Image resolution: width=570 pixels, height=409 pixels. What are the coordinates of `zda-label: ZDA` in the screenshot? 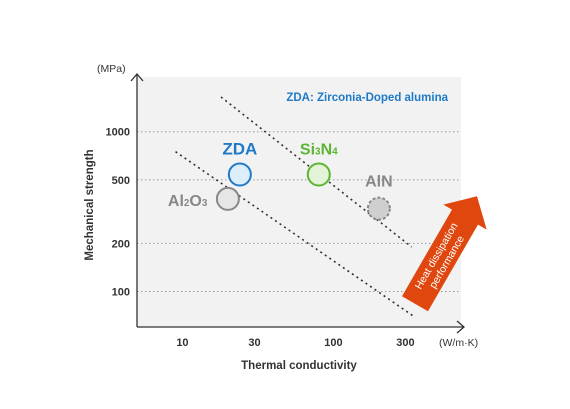 It's located at (239, 148).